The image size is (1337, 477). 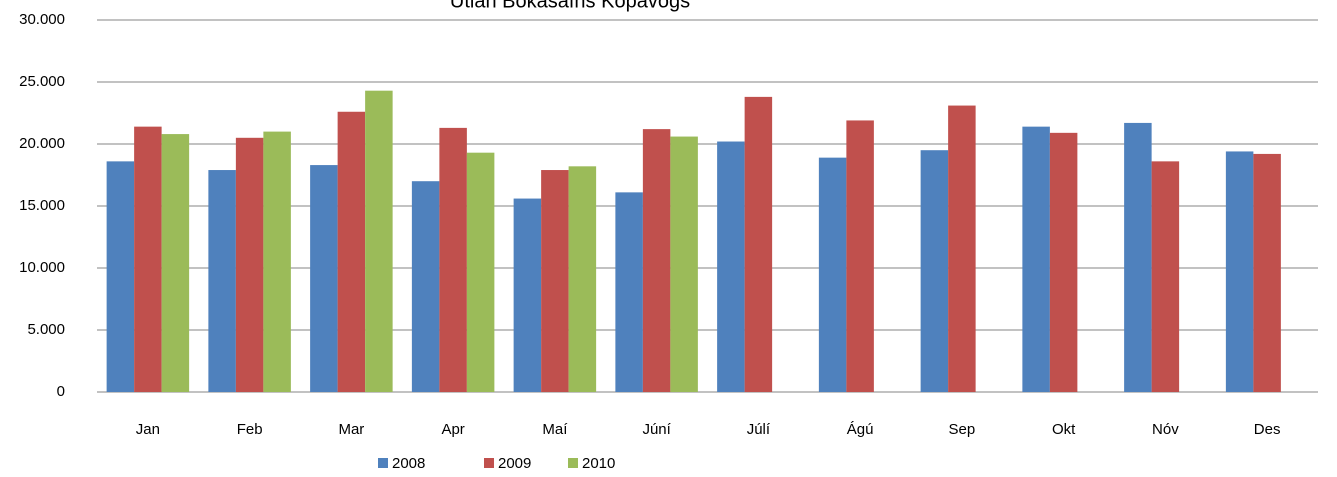 I want to click on y-tick-label: 5.000, so click(x=46, y=329).